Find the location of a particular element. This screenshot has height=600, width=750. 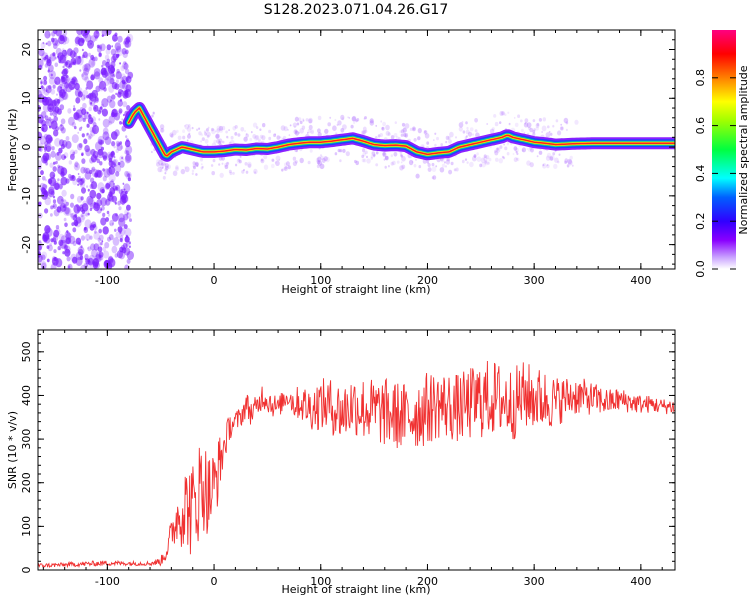

spectrogram-y-label: Frequency (Hz) is located at coordinates (12, 150).